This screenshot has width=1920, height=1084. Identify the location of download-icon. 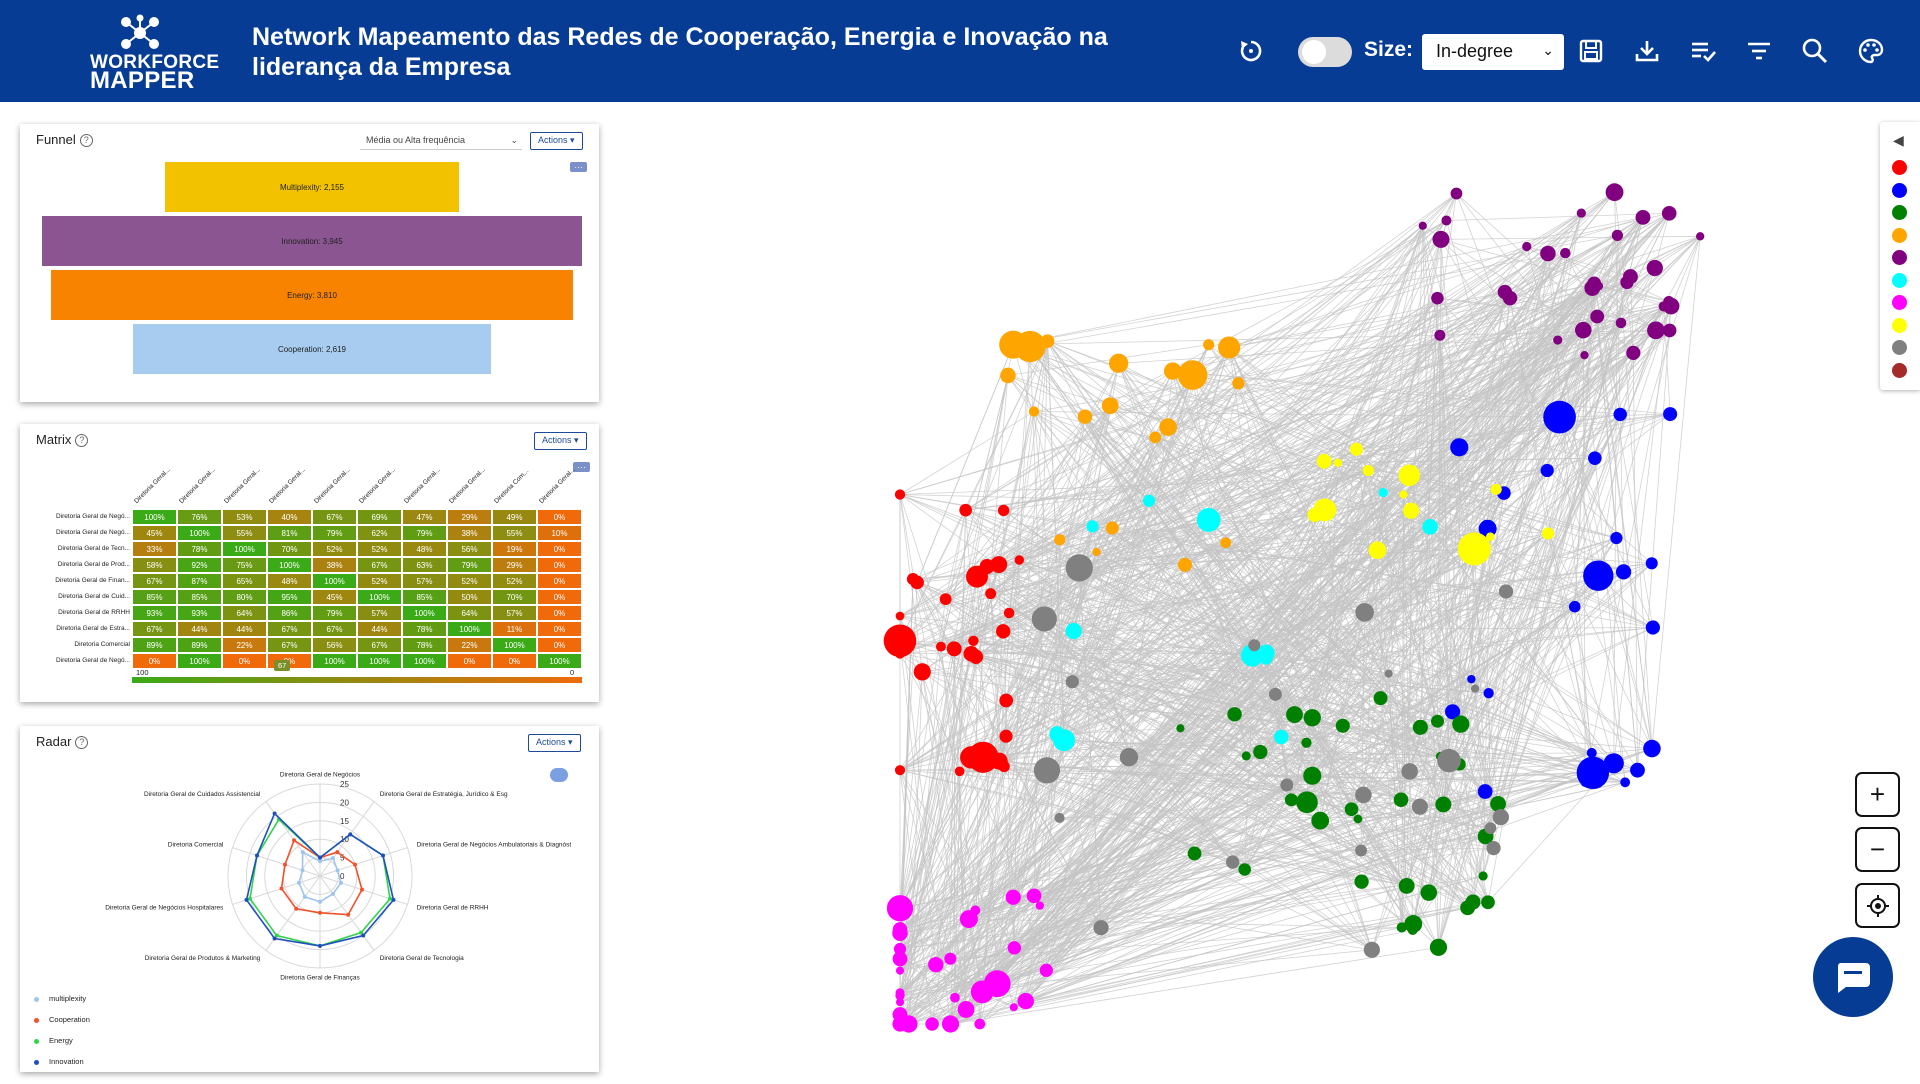
(1647, 51).